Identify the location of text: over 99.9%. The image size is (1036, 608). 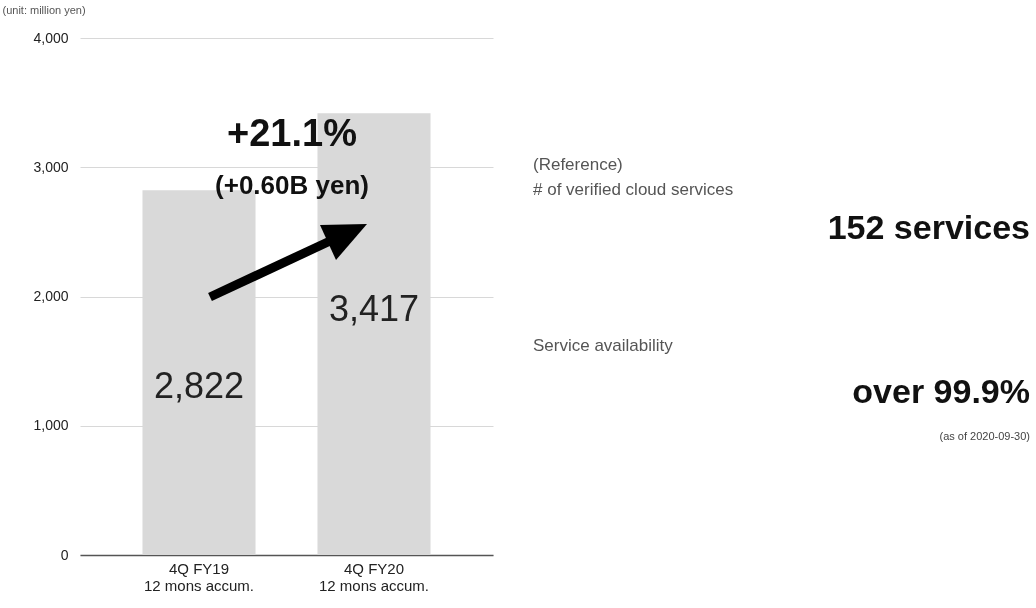
(941, 391).